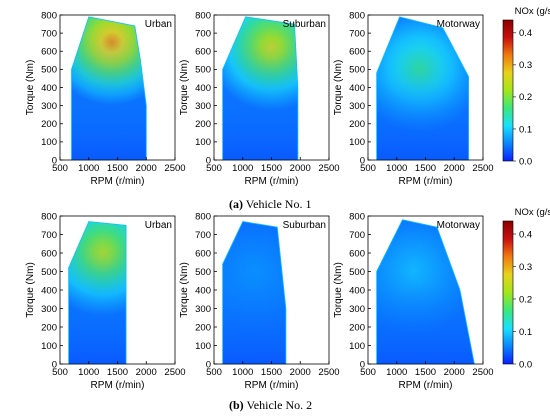 The height and width of the screenshot is (417, 550). What do you see at coordinates (270, 204) in the screenshot?
I see `caption-a: (a) Vehicle No. 1` at bounding box center [270, 204].